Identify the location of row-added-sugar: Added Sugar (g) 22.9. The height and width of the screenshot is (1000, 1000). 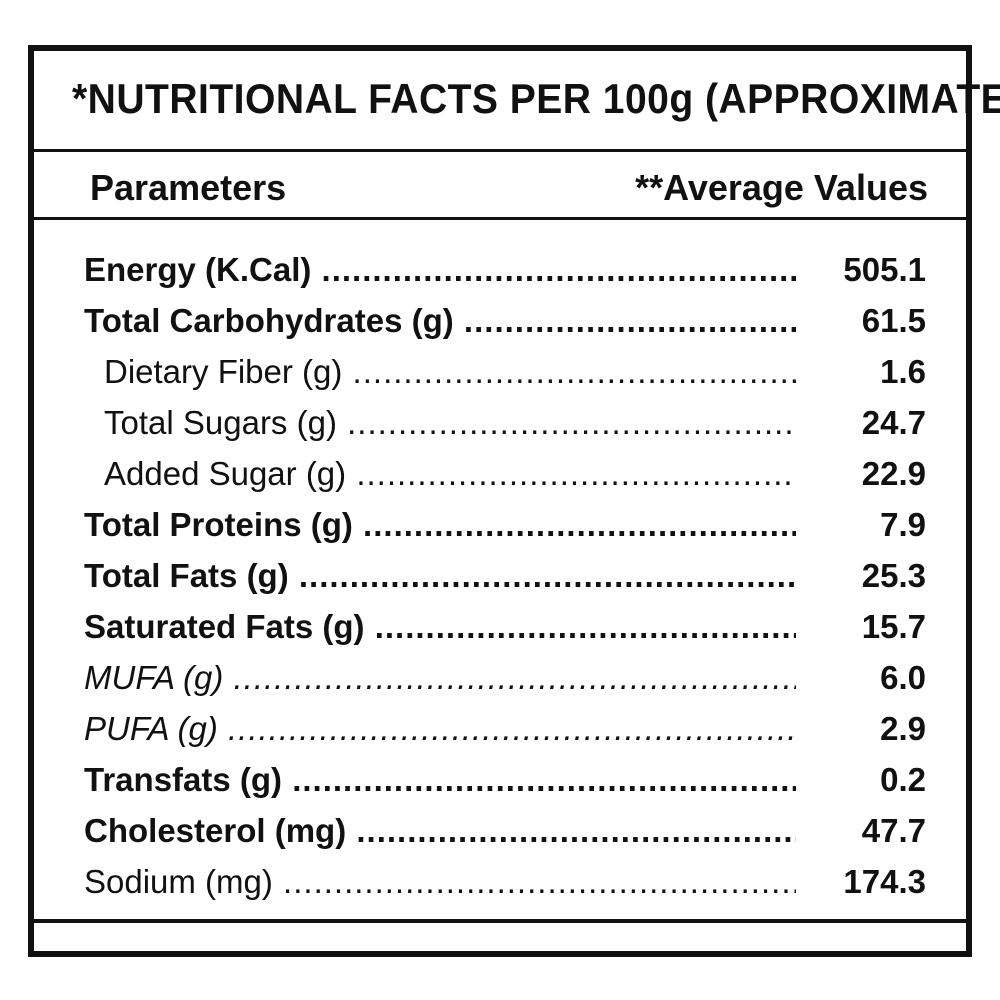
(500, 476).